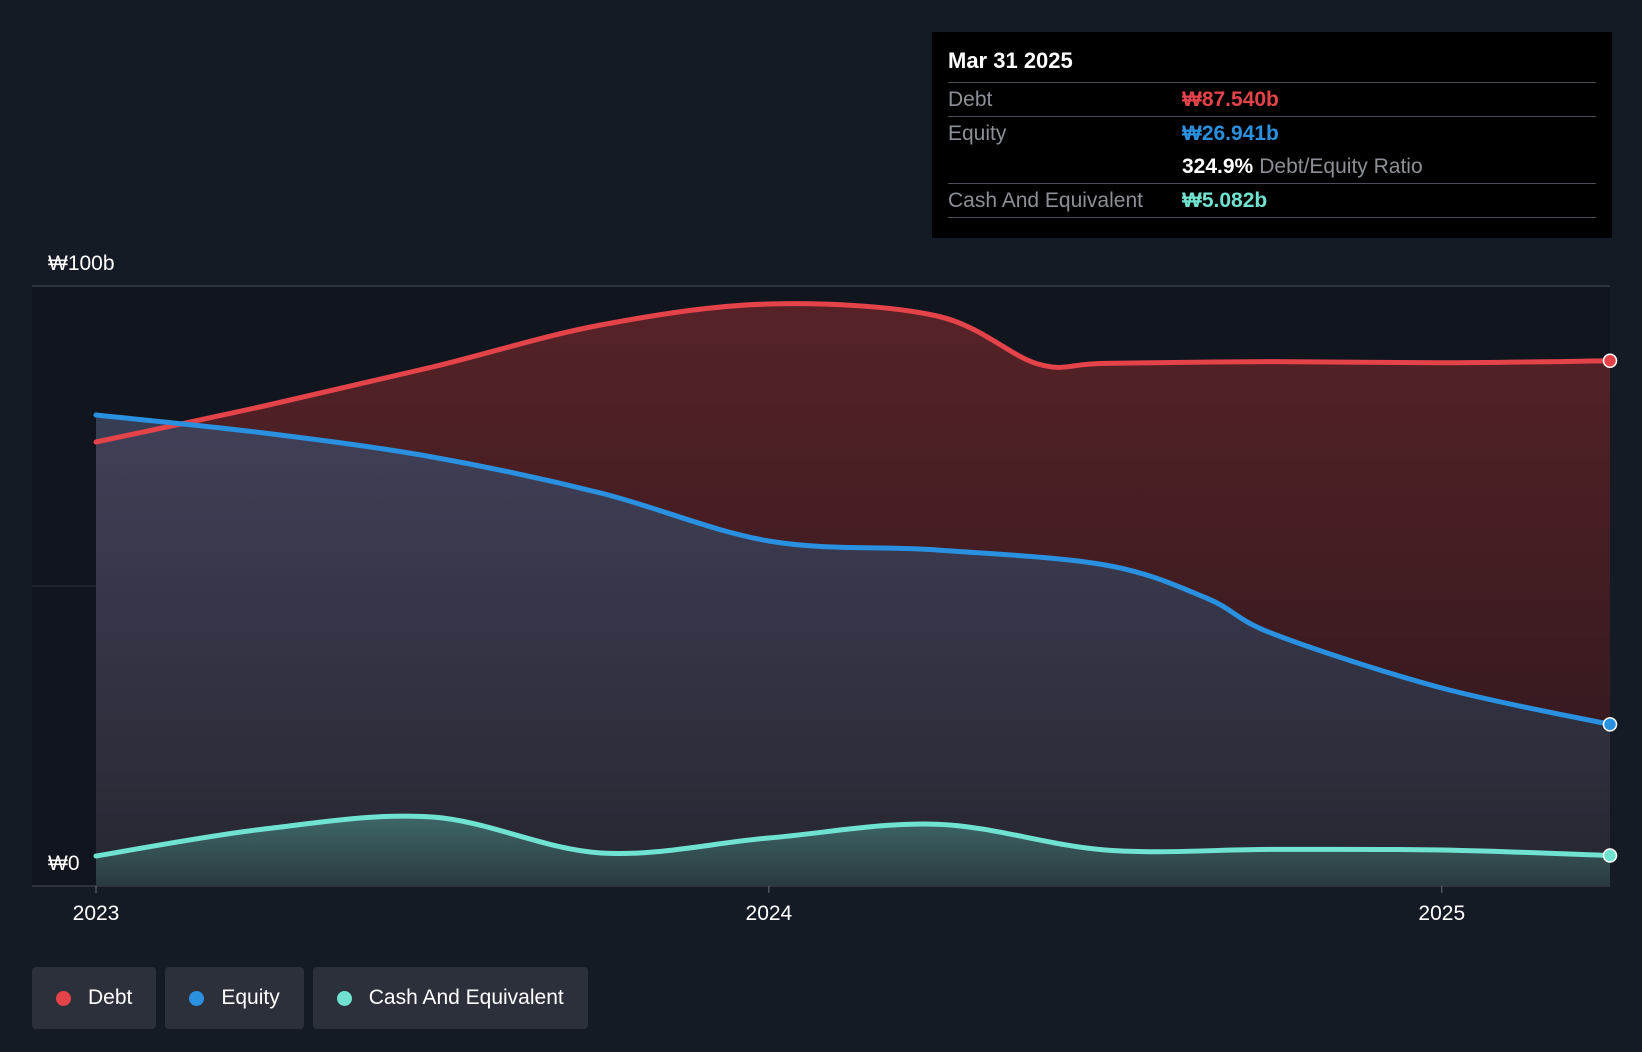 Image resolution: width=1642 pixels, height=1052 pixels. I want to click on legend-item-cash: Cash And Equivalent, so click(450, 998).